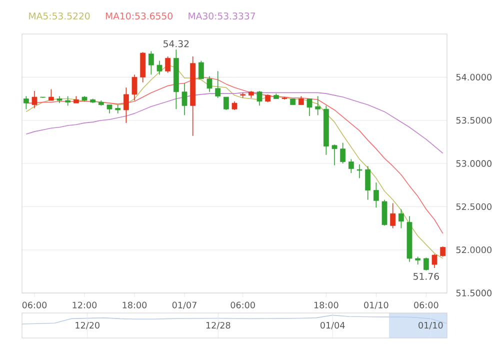 The height and width of the screenshot is (344, 500). Describe the element at coordinates (88, 326) in the screenshot. I see `x-tick-label: 12/20` at that location.